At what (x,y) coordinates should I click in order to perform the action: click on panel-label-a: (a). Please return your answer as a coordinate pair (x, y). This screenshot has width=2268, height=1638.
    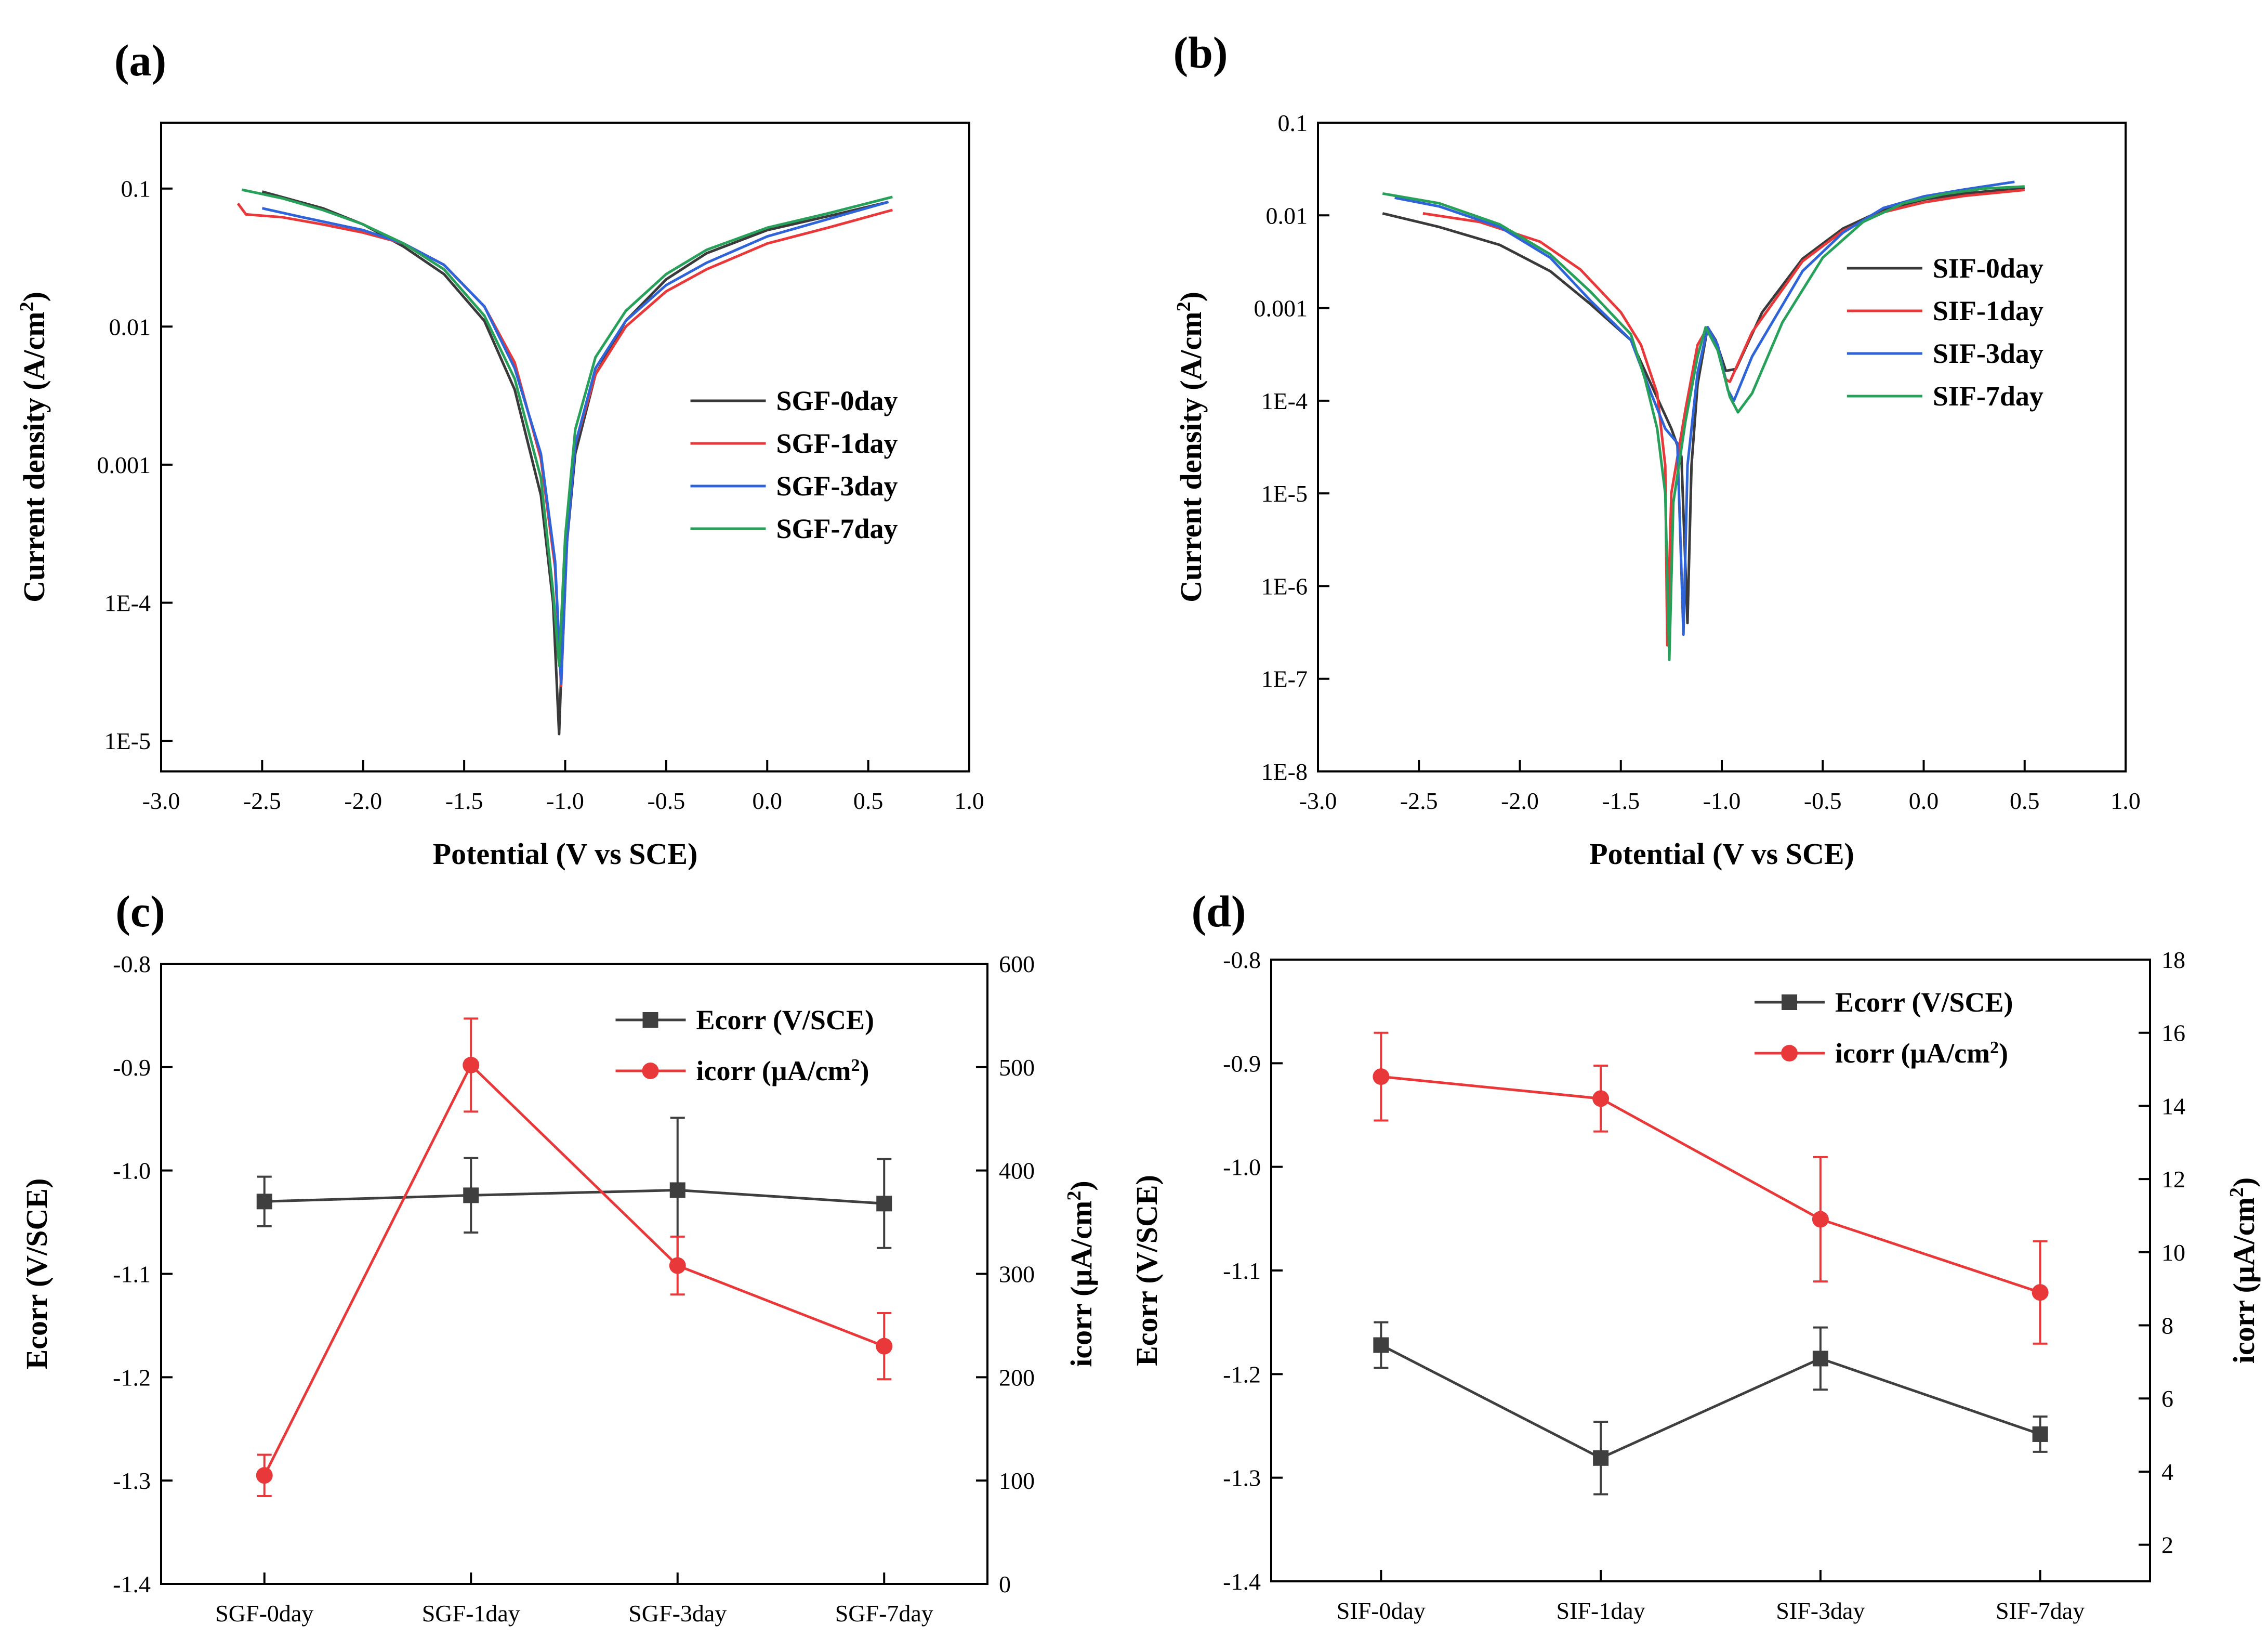
    Looking at the image, I should click on (140, 60).